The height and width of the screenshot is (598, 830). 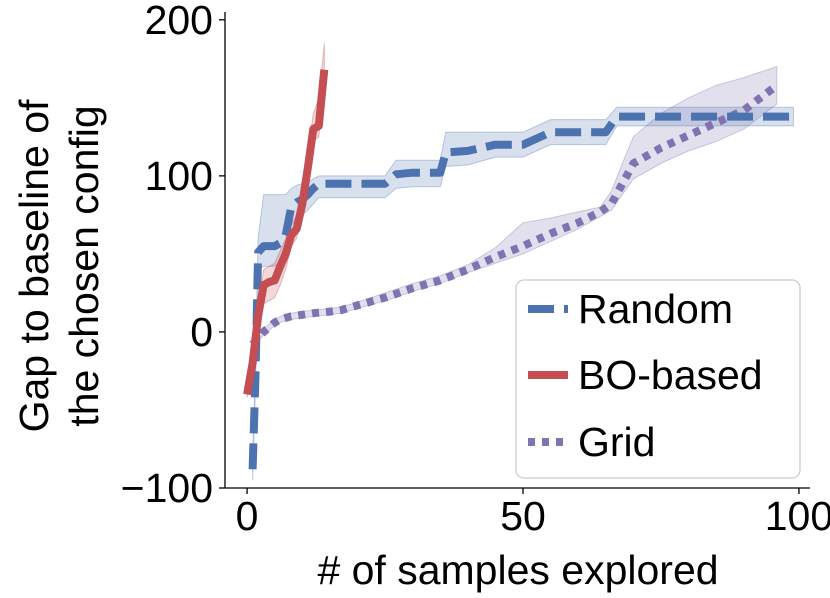 I want to click on y-tick-label: 100, so click(x=179, y=176).